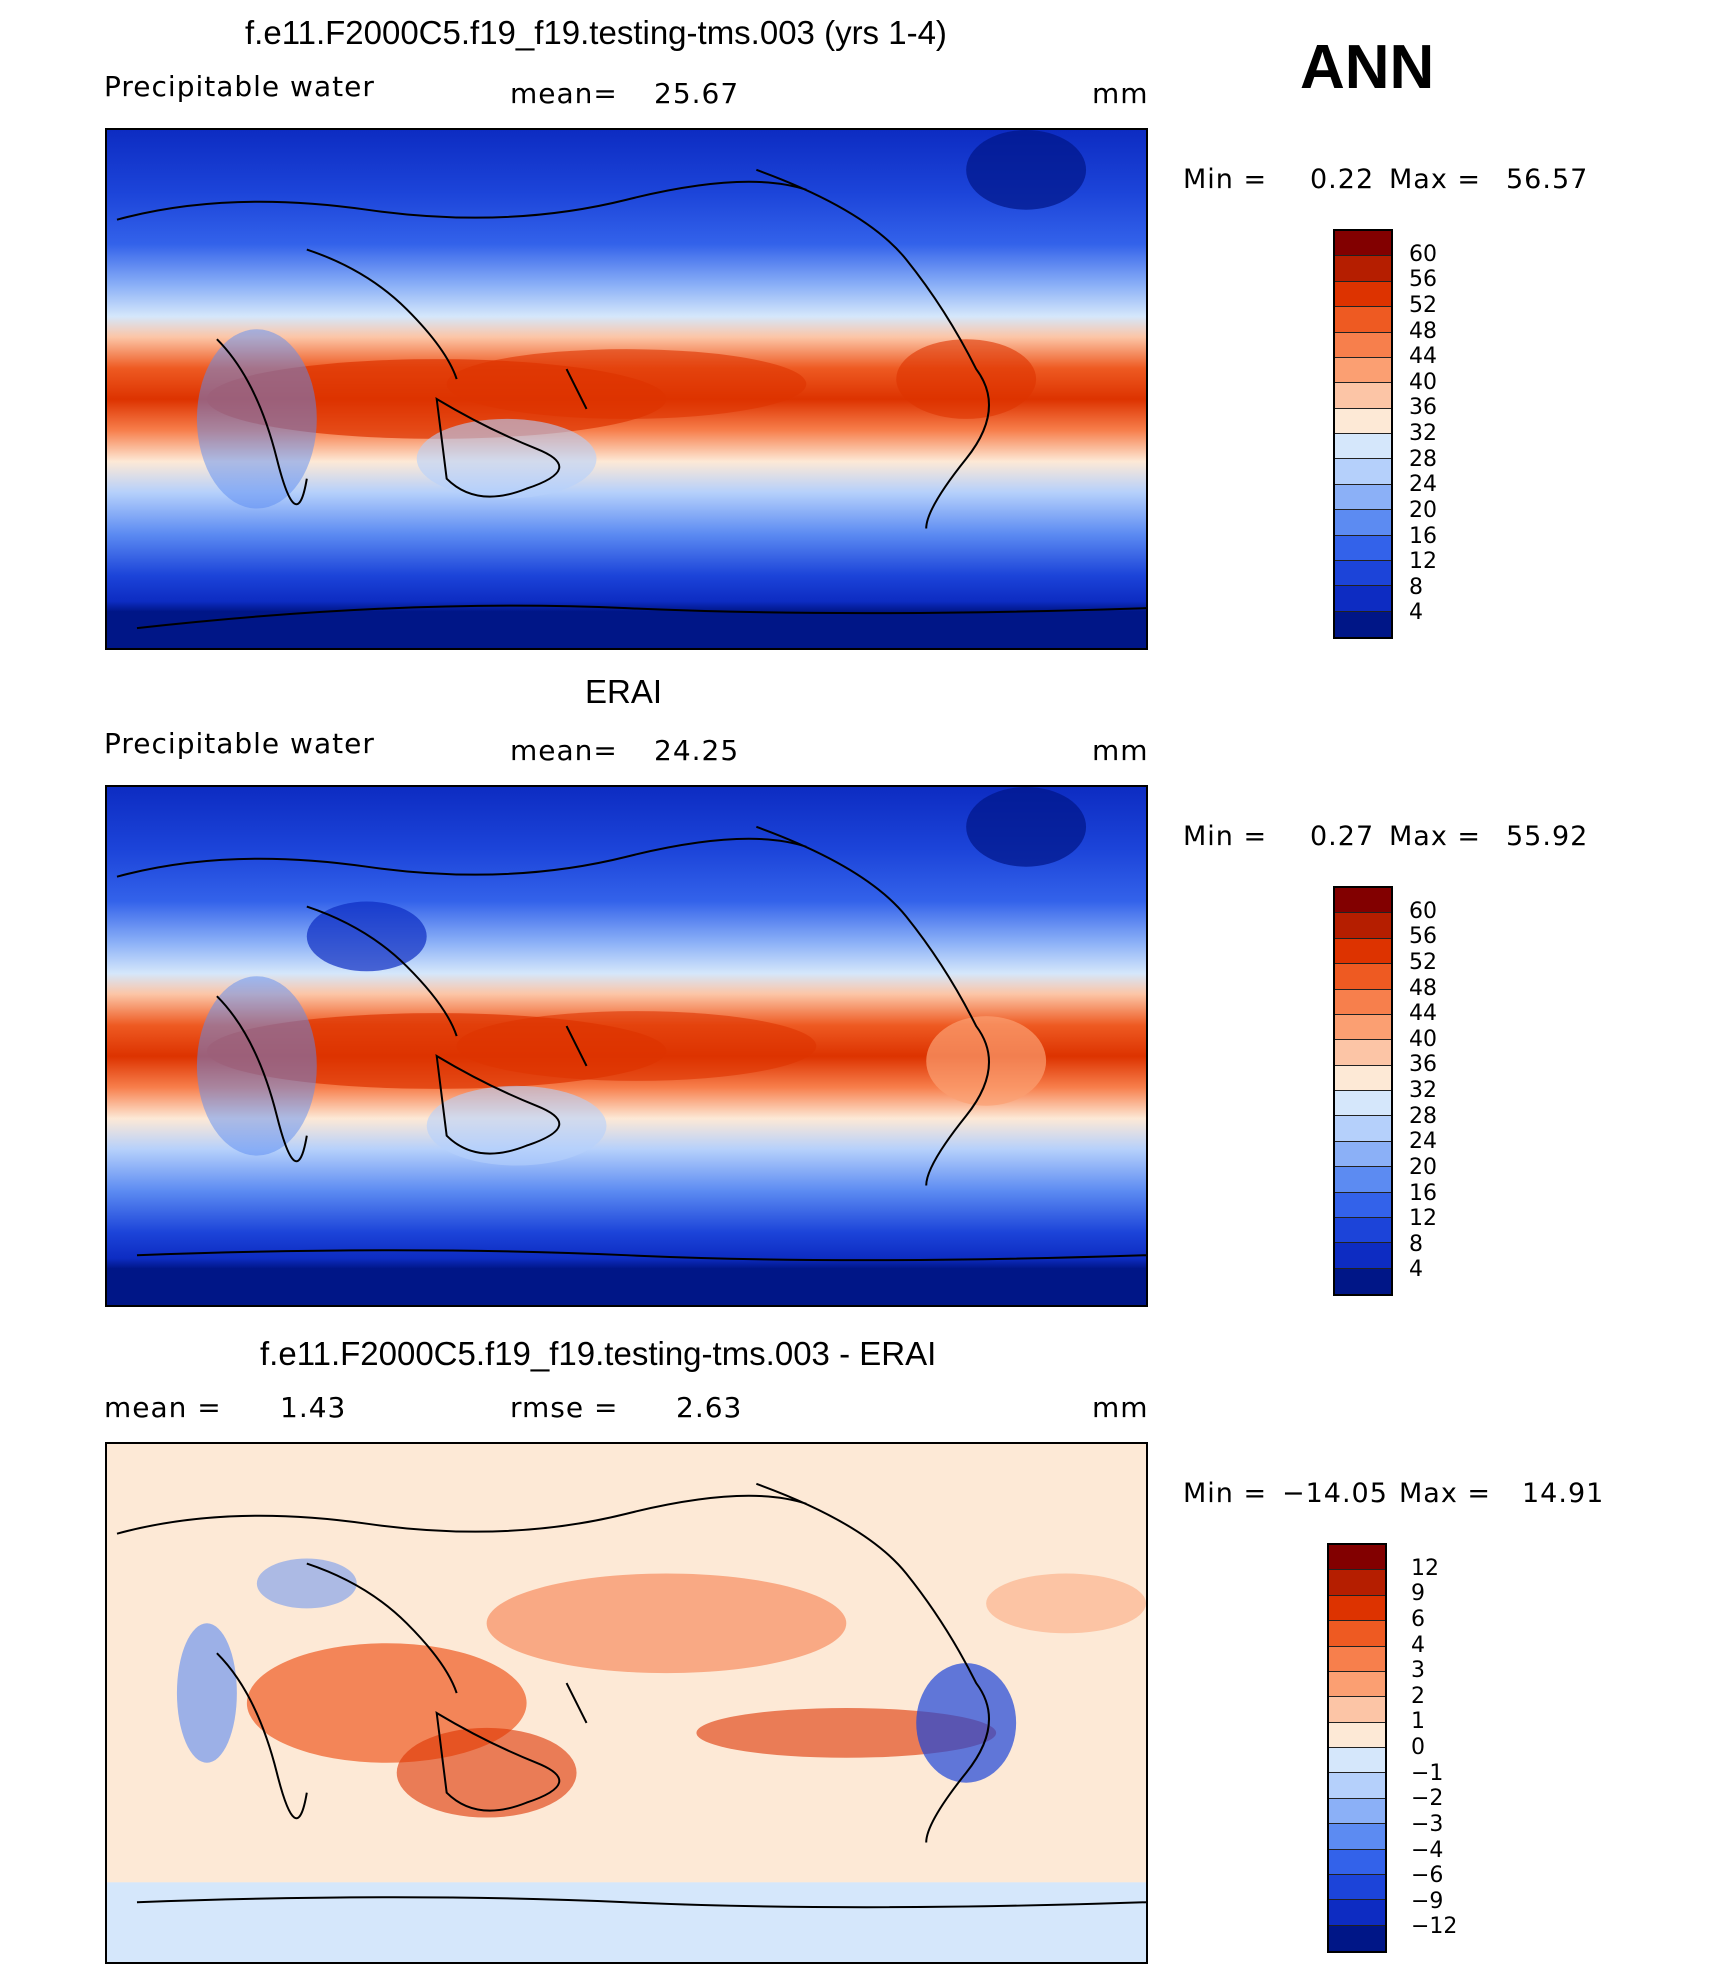 This screenshot has height=1986, width=1710. I want to click on colorbar-tick-label: −1, so click(1427, 1773).